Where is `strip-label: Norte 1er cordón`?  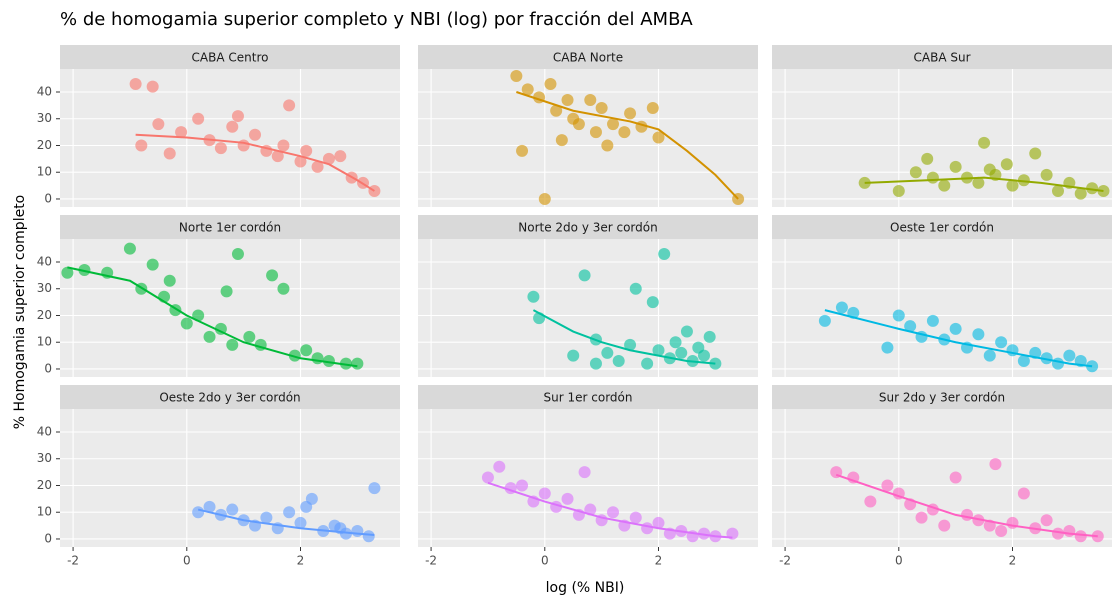
strip-label: Norte 1er cordón is located at coordinates (230, 228).